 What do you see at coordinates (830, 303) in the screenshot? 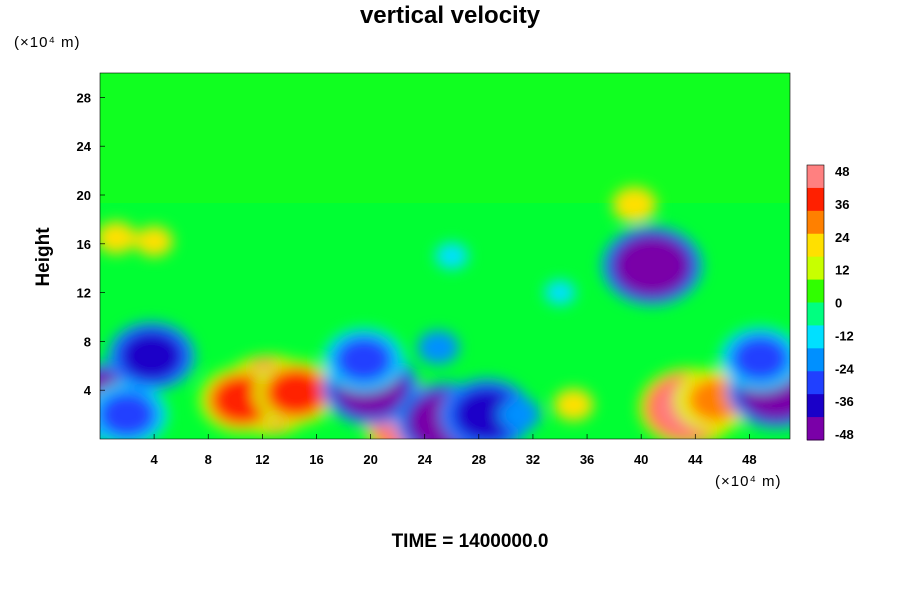
I see `colorbar: 48 36 24 12 0 -12 -24 -36 -48` at bounding box center [830, 303].